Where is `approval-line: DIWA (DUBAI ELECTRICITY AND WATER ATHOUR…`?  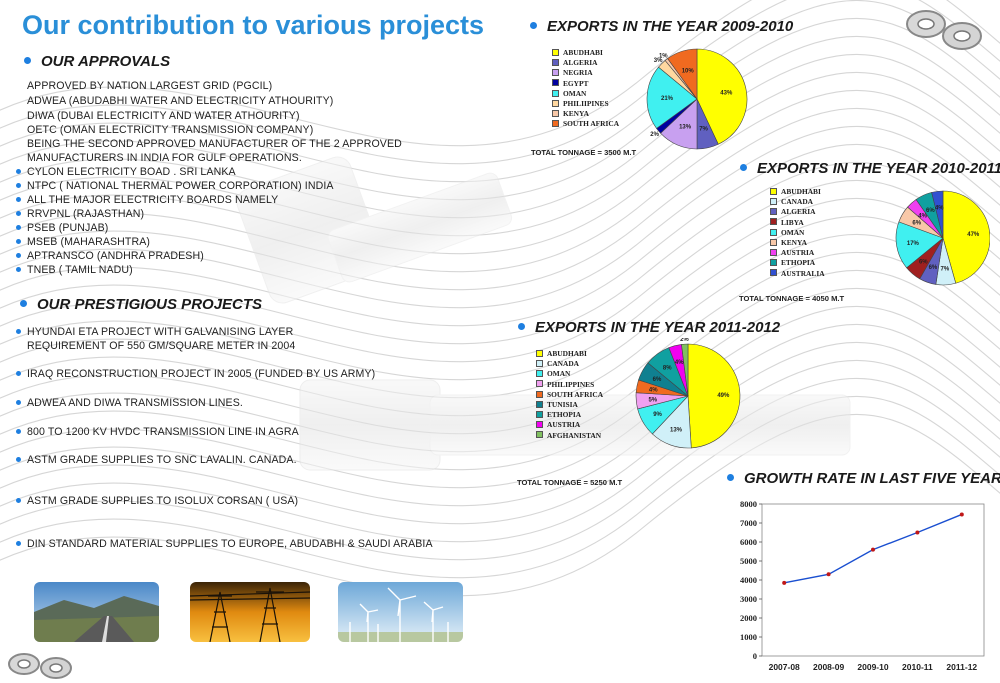
approval-line: DIWA (DUBAI ELECTRICITY AND WATER ATHOUR… is located at coordinates (163, 116).